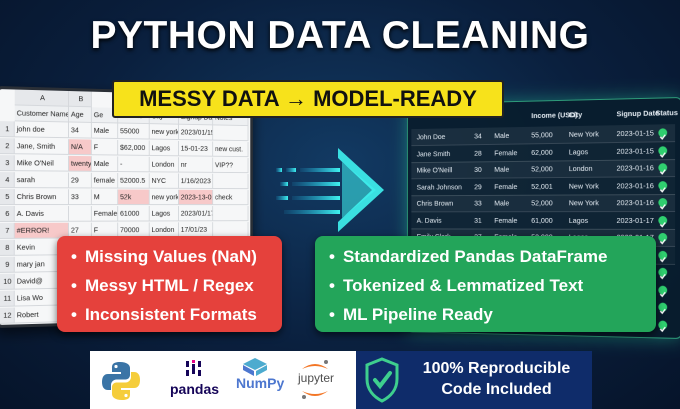 The width and height of the screenshot is (680, 409). I want to click on solution-bullet: ML Pipeline Ready, so click(492, 314).